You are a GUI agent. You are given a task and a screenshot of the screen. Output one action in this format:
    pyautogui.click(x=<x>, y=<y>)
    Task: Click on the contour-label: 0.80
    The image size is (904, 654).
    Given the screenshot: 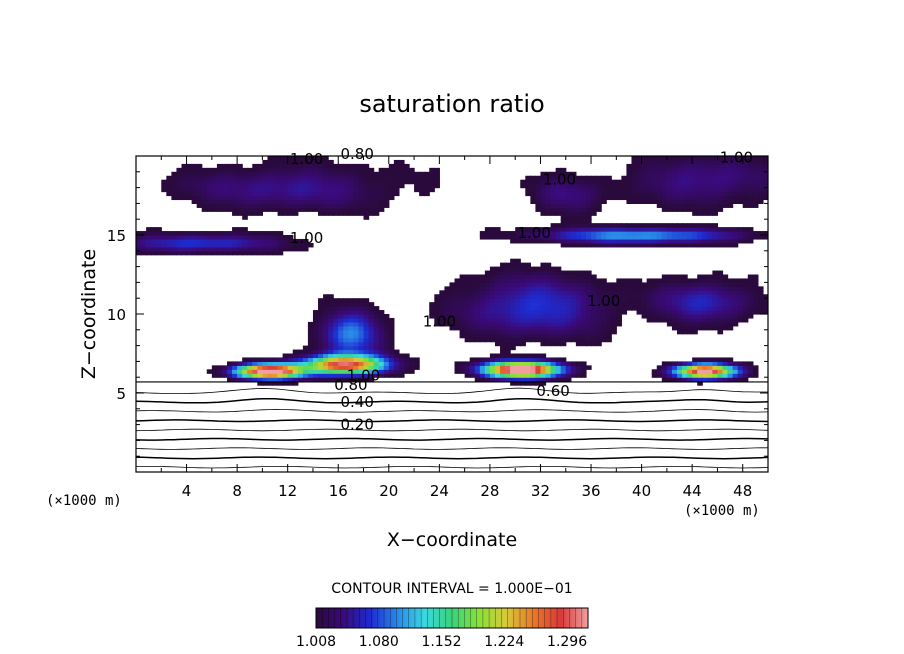 What is the action you would take?
    pyautogui.click(x=356, y=154)
    